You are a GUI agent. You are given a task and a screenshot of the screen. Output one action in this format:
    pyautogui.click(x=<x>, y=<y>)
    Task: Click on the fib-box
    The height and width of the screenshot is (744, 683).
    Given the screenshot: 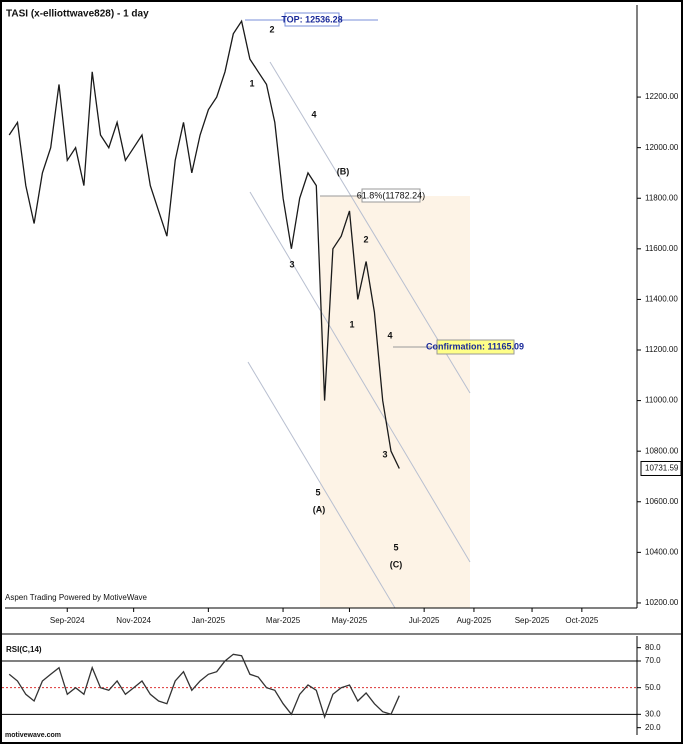 What is the action you would take?
    pyautogui.click(x=391, y=195)
    